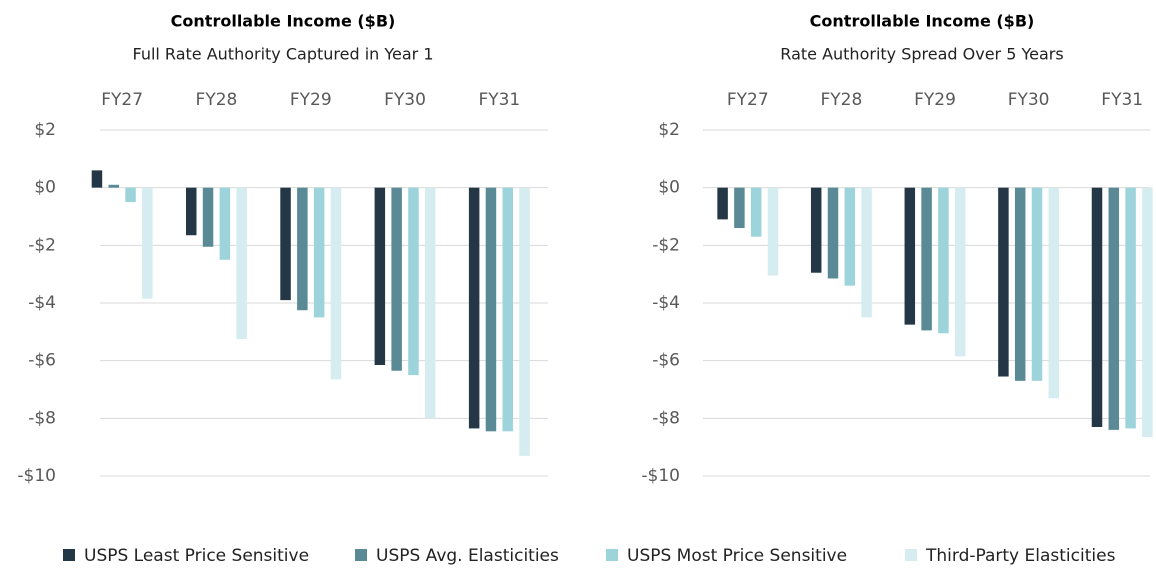 The width and height of the screenshot is (1156, 568). Describe the element at coordinates (196, 556) in the screenshot. I see `legend-label: USPS Least Price Sensitive` at that location.